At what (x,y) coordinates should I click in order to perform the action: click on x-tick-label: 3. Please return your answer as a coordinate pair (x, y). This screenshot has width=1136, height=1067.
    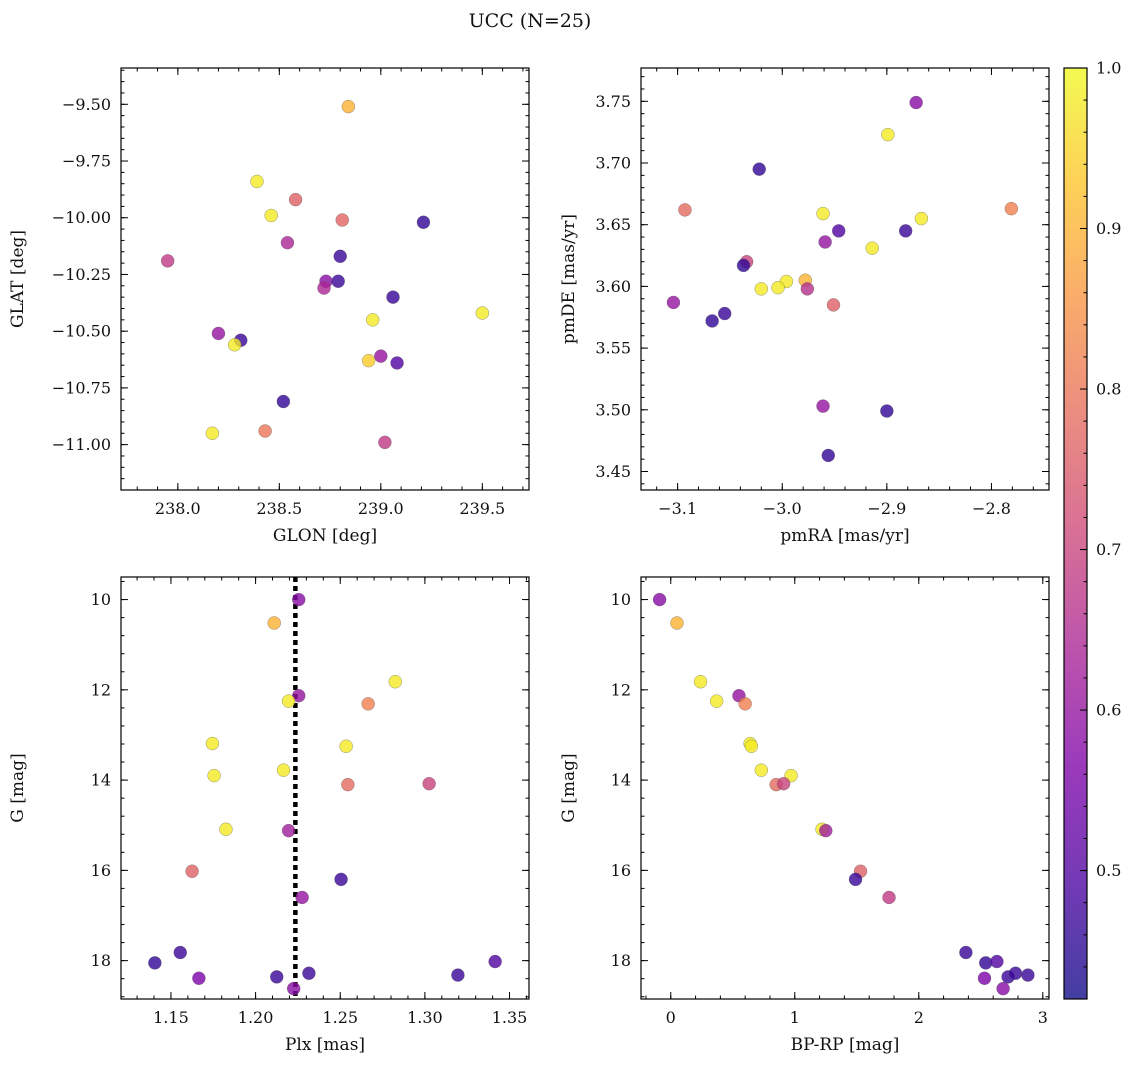
    Looking at the image, I should click on (1043, 1017).